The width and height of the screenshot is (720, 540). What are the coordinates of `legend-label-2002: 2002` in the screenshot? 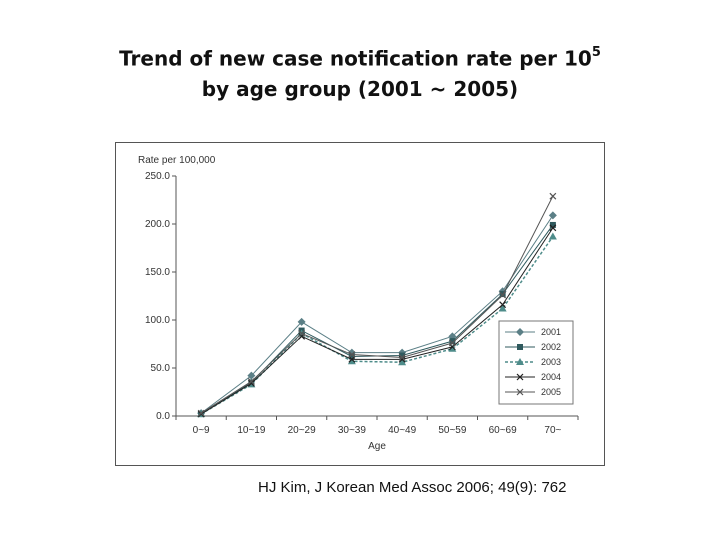 It's located at (551, 347).